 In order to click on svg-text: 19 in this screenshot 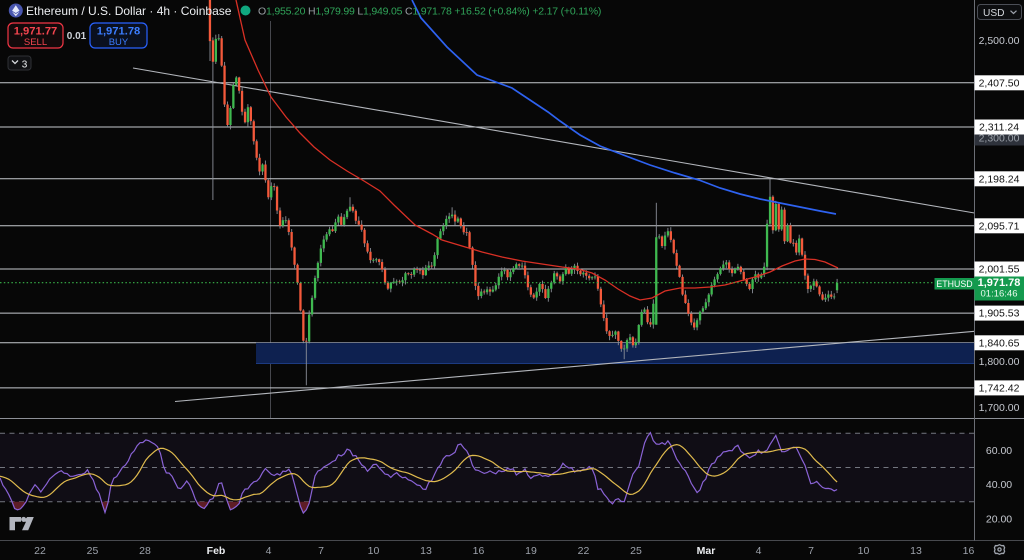, I will do `click(531, 551)`.